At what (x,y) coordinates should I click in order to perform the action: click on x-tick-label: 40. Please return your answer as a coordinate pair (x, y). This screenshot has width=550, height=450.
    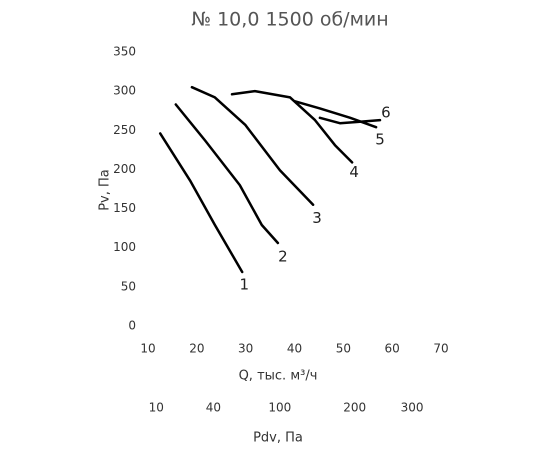
    Looking at the image, I should click on (294, 349).